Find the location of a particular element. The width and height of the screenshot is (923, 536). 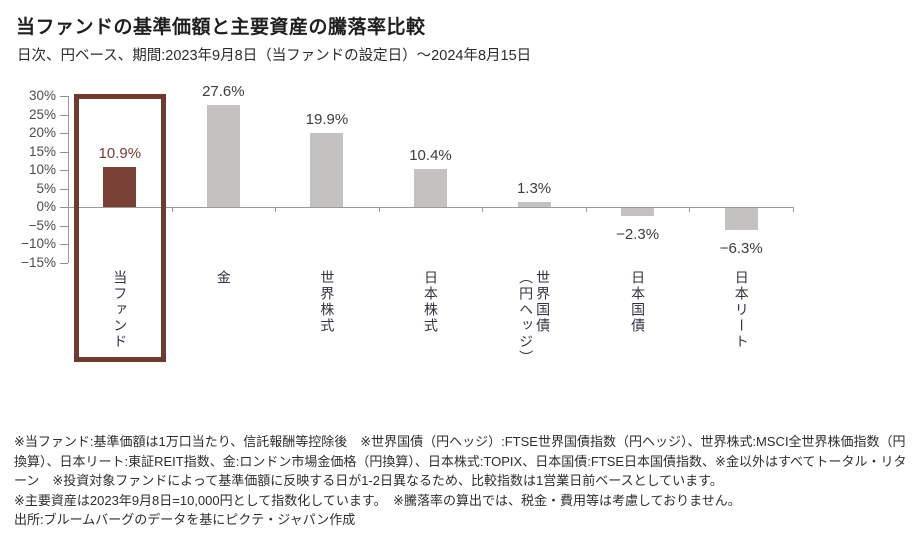

bar-value-label: 27.6% is located at coordinates (223, 91).